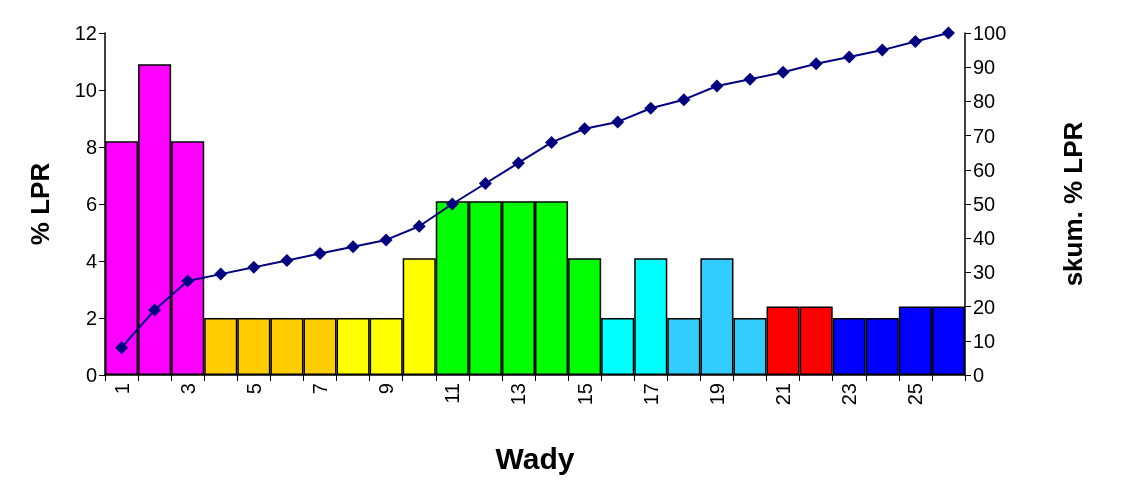 The height and width of the screenshot is (486, 1123). I want to click on y2-tick-label: 50, so click(984, 204).